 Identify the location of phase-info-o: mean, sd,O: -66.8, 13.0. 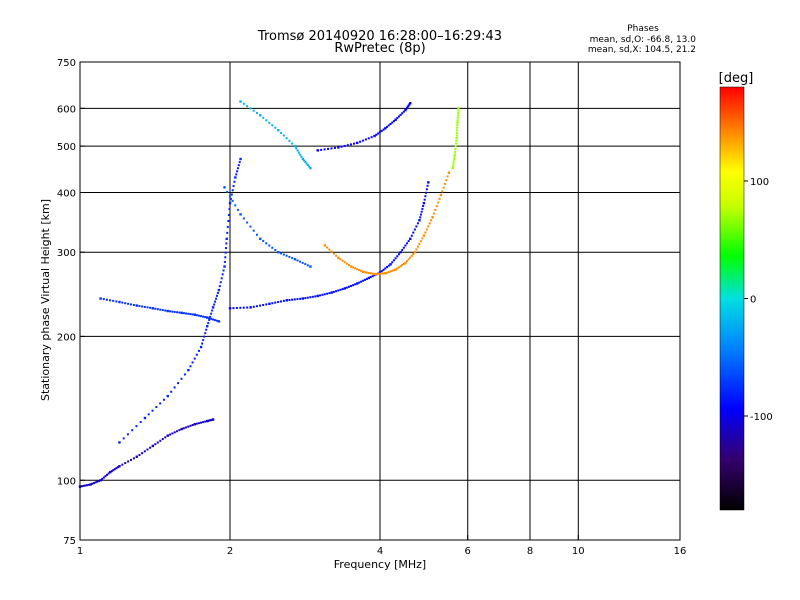
(643, 40).